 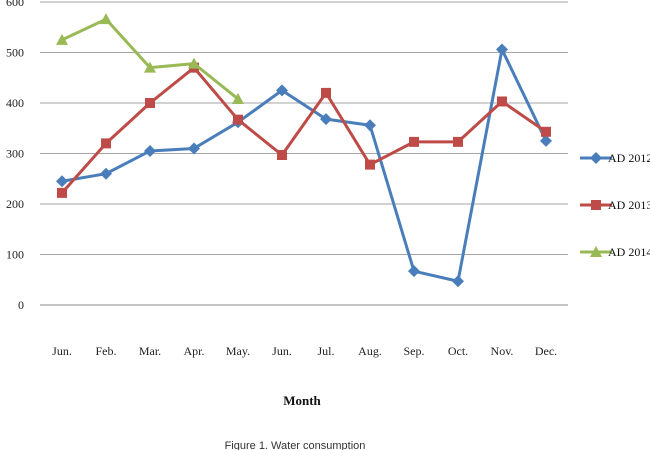 What do you see at coordinates (629, 158) in the screenshot?
I see `legend-label: AD 2012` at bounding box center [629, 158].